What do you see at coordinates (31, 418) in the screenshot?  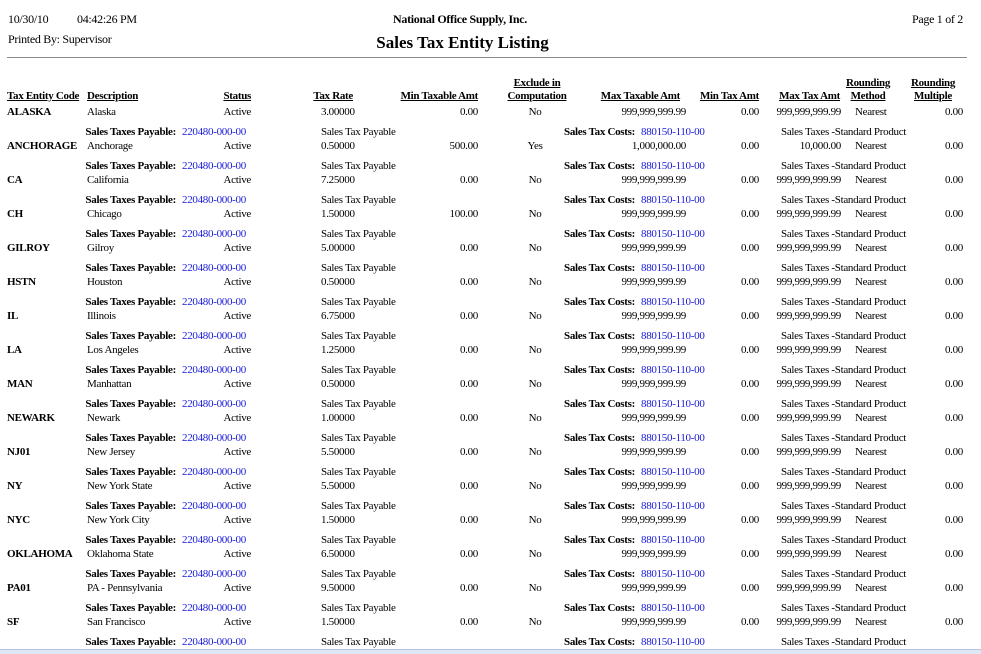 I see `entity-code: NEWARK` at bounding box center [31, 418].